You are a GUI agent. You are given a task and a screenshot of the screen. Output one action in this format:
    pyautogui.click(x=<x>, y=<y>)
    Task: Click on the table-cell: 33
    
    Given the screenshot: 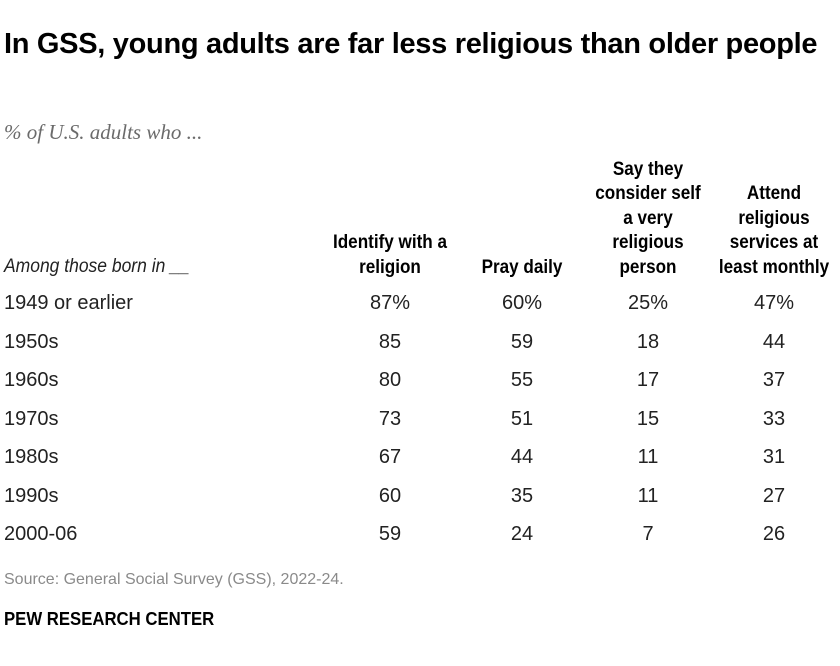 What is the action you would take?
    pyautogui.click(x=774, y=418)
    